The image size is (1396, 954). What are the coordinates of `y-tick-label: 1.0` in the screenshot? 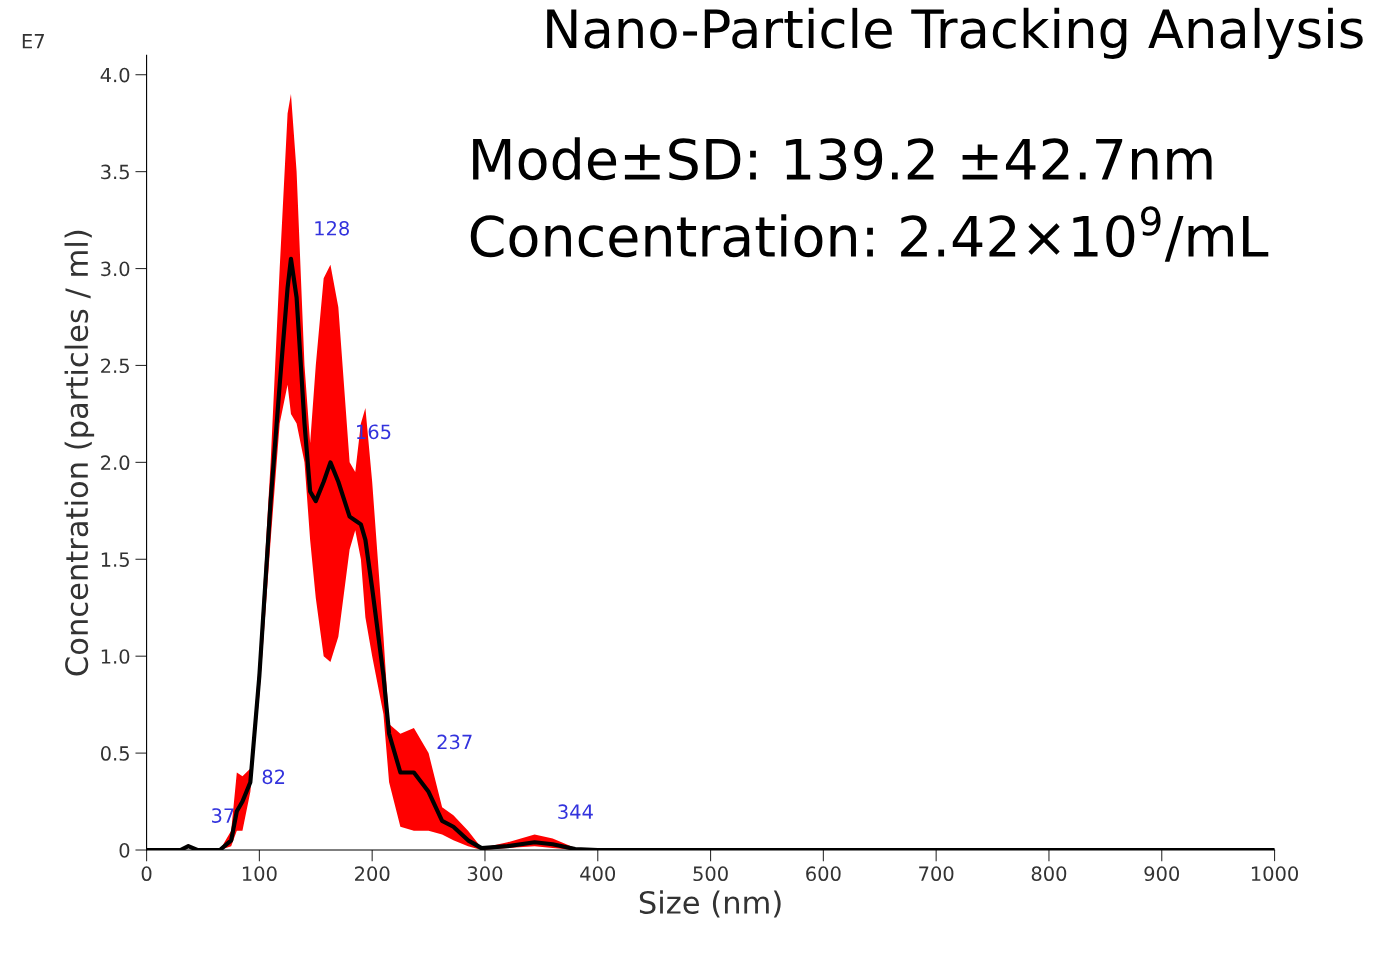 It's located at (115, 656).